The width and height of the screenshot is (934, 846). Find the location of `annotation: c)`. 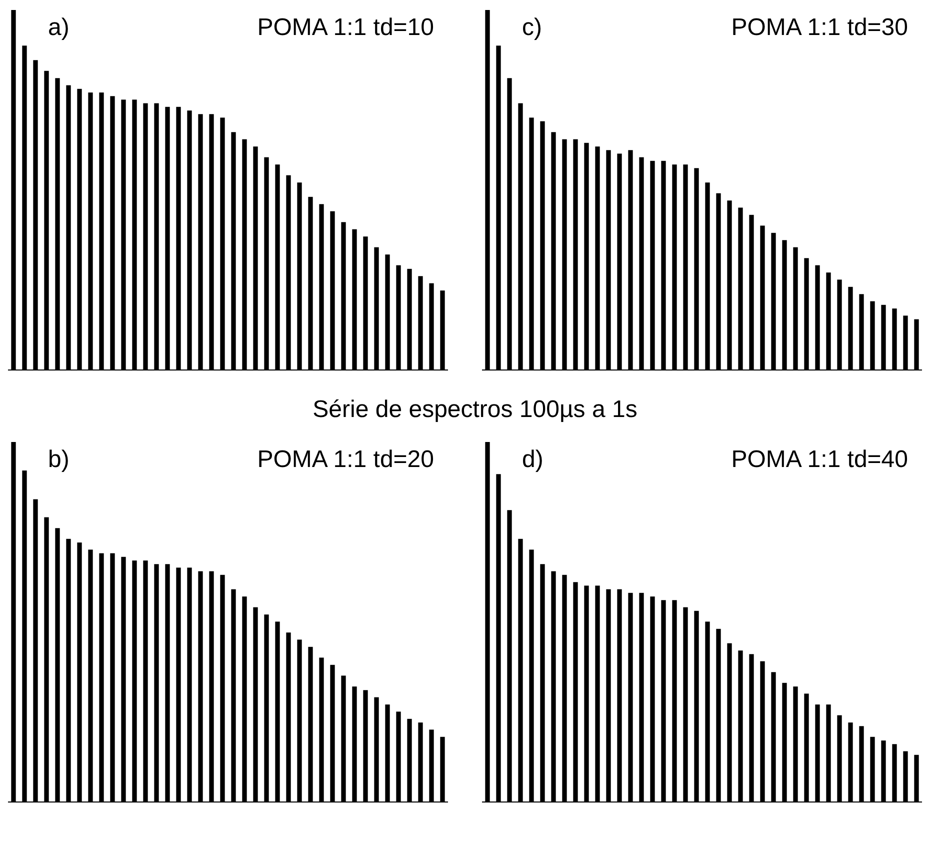

annotation: c) is located at coordinates (532, 28).